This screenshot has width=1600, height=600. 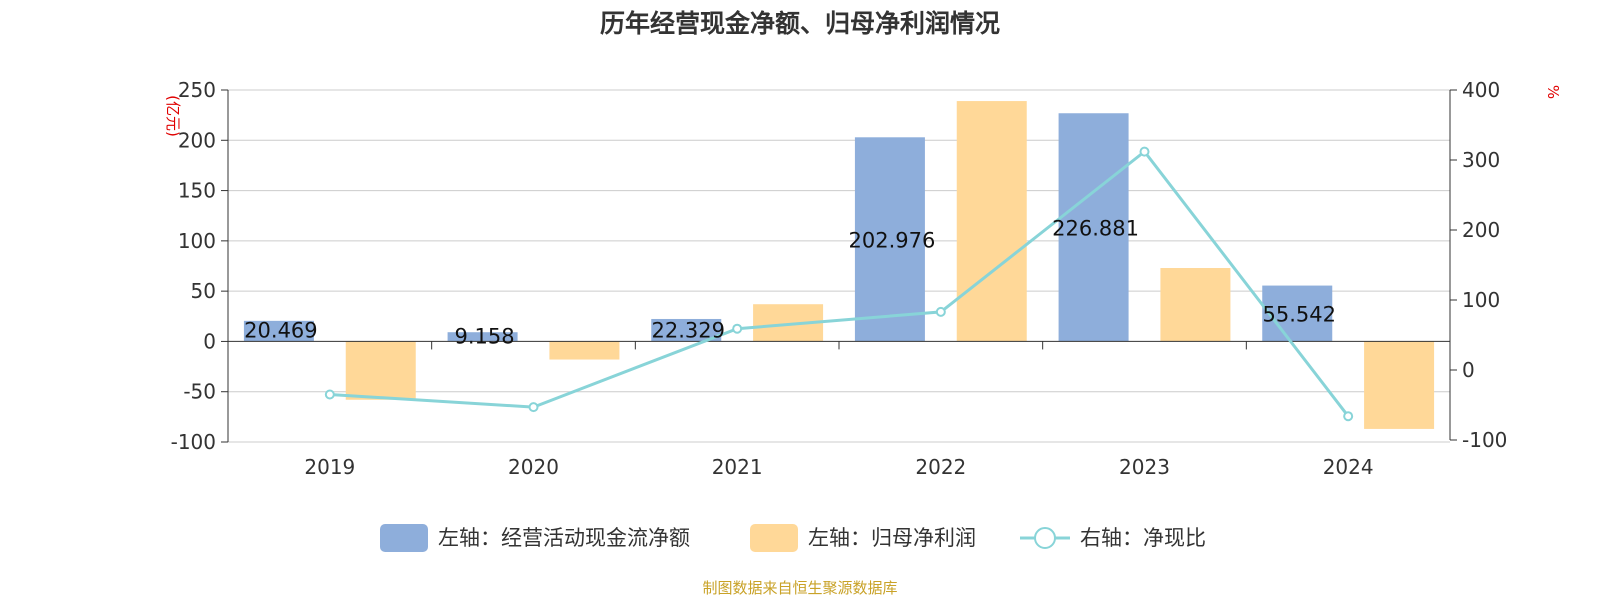 I want to click on left-tick-label--100: -100, so click(x=193, y=442).